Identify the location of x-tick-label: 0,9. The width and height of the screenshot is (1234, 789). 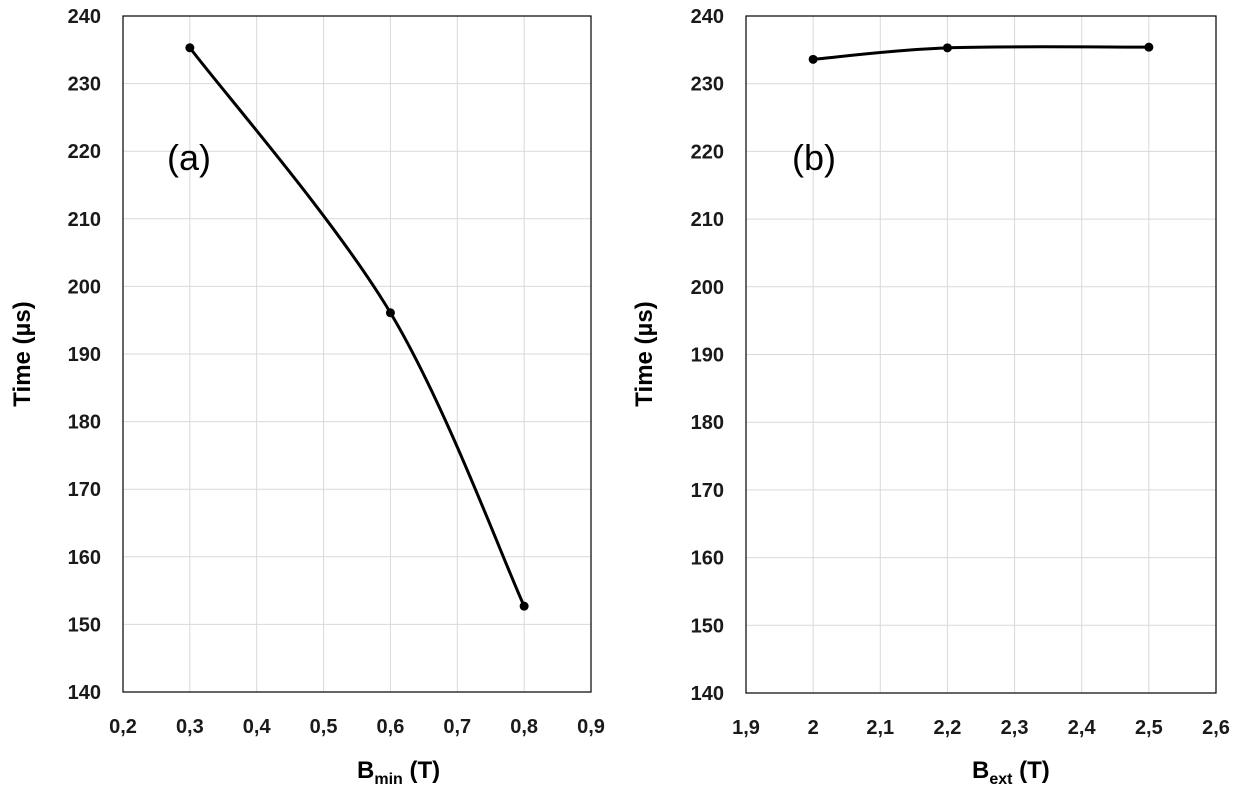
(591, 727).